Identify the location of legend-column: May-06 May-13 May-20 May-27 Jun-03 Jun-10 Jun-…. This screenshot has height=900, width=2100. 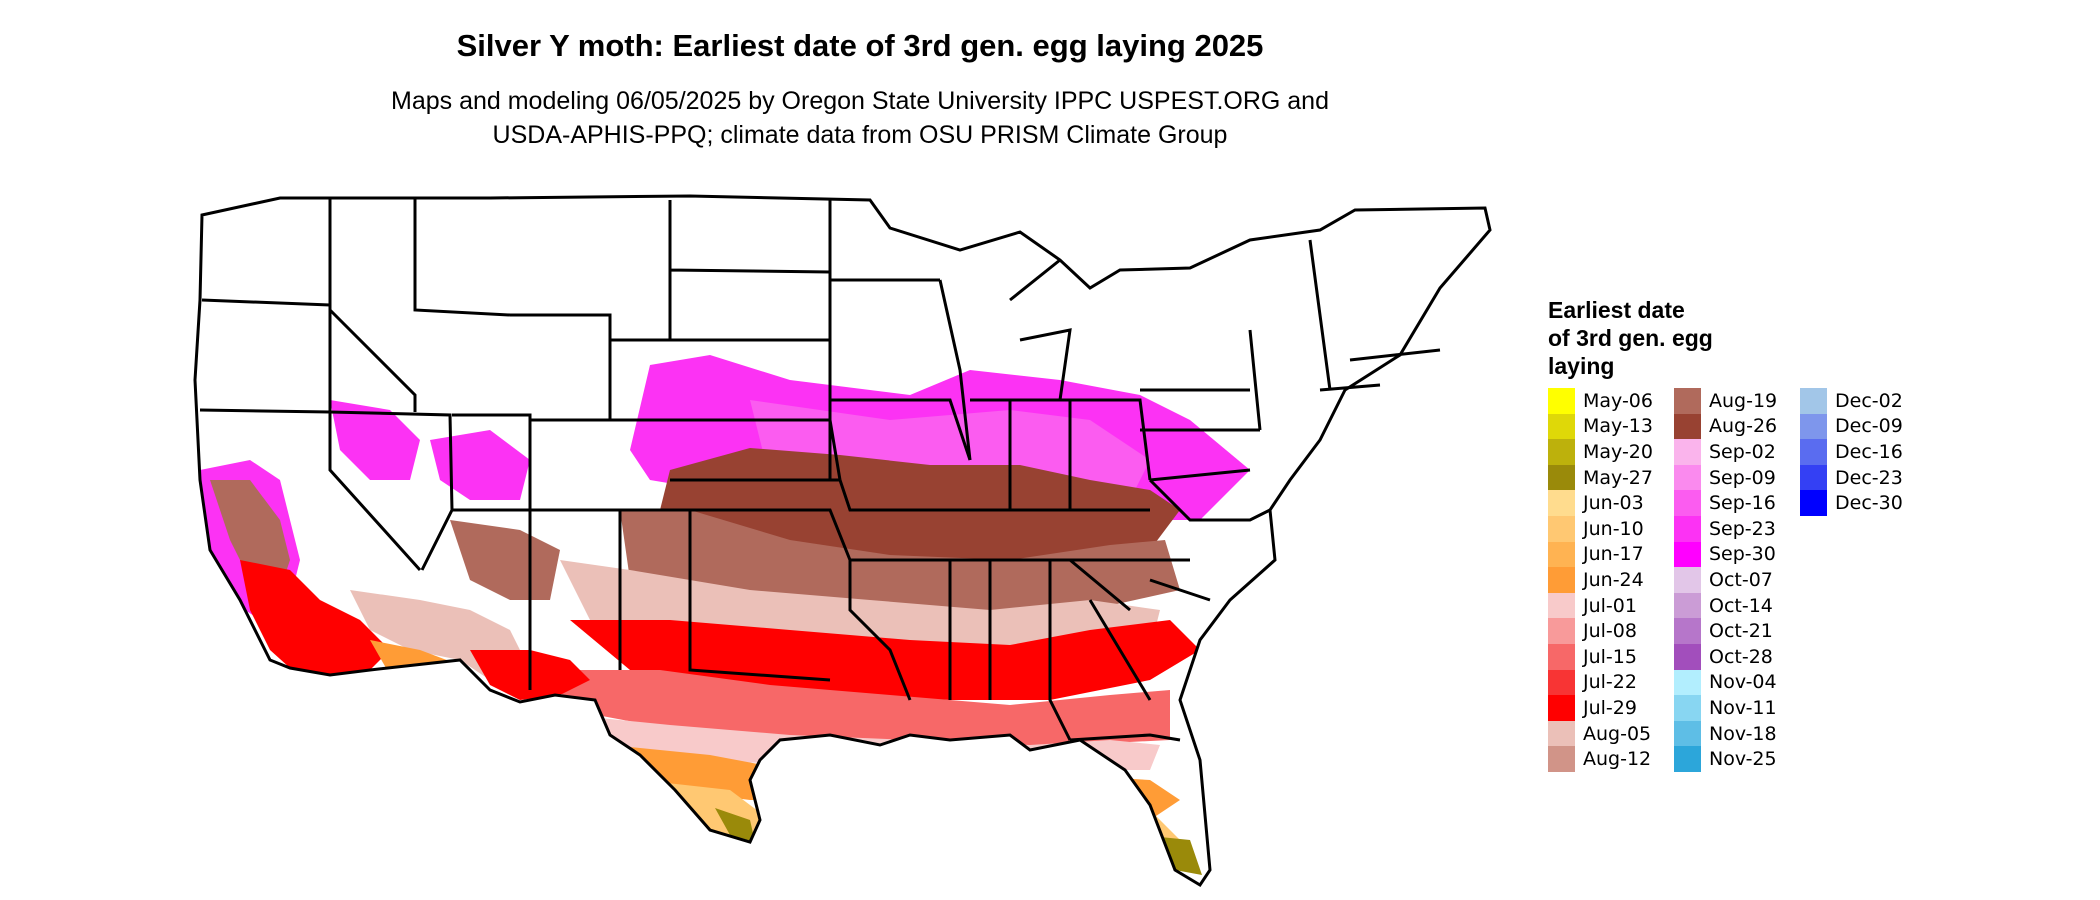
(1611, 580).